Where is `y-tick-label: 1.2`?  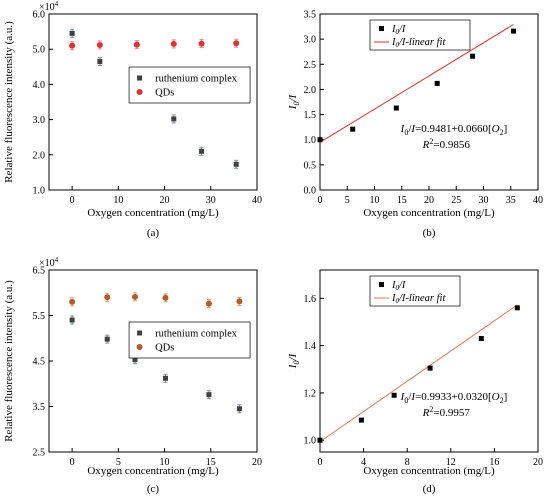 y-tick-label: 1.2 is located at coordinates (310, 393).